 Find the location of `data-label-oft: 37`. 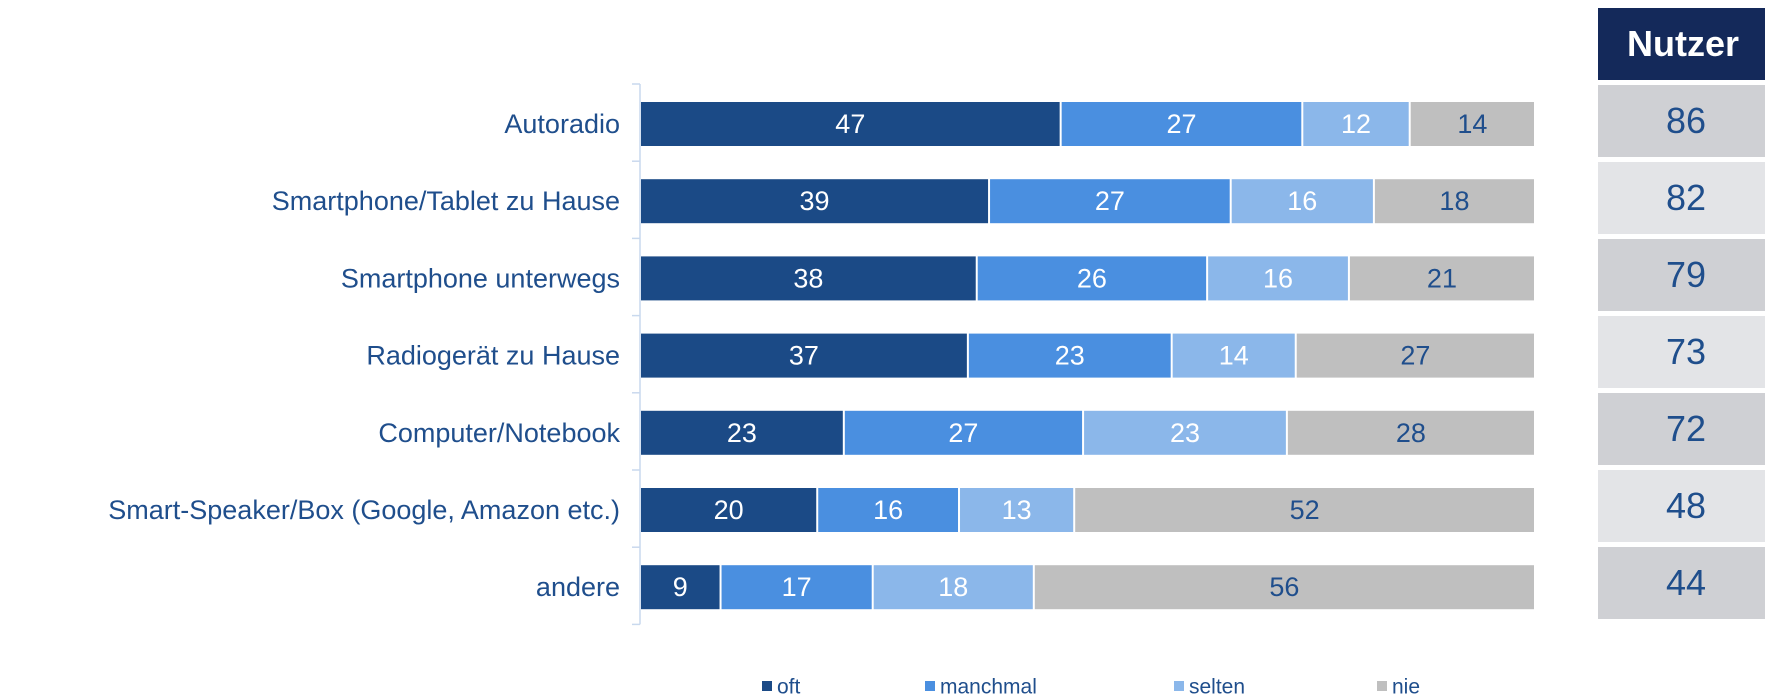

data-label-oft: 37 is located at coordinates (804, 356).